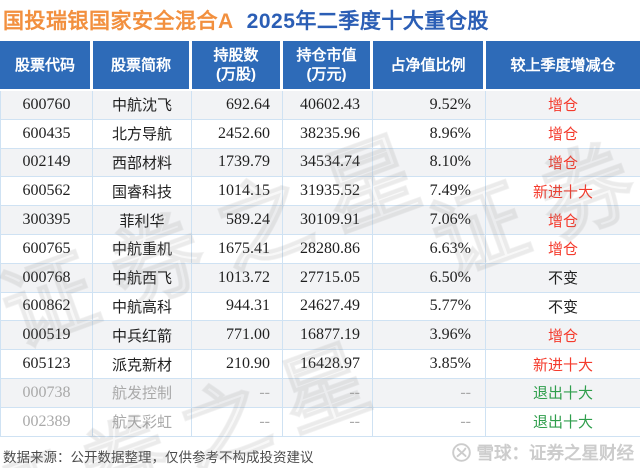 The image size is (640, 468). What do you see at coordinates (429, 307) in the screenshot?
I see `net-ratio-cell: 5.77%` at bounding box center [429, 307].